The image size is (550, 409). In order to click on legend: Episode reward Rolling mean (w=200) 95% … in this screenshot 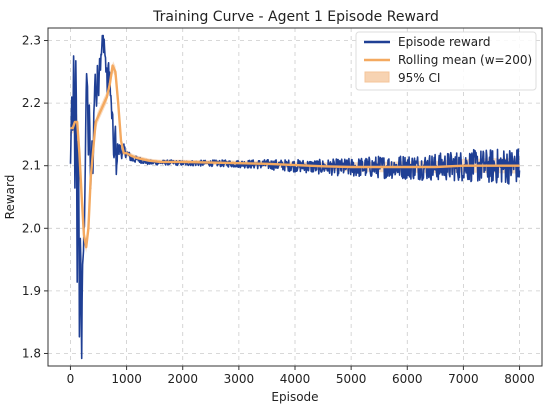, I will do `click(446, 61)`.